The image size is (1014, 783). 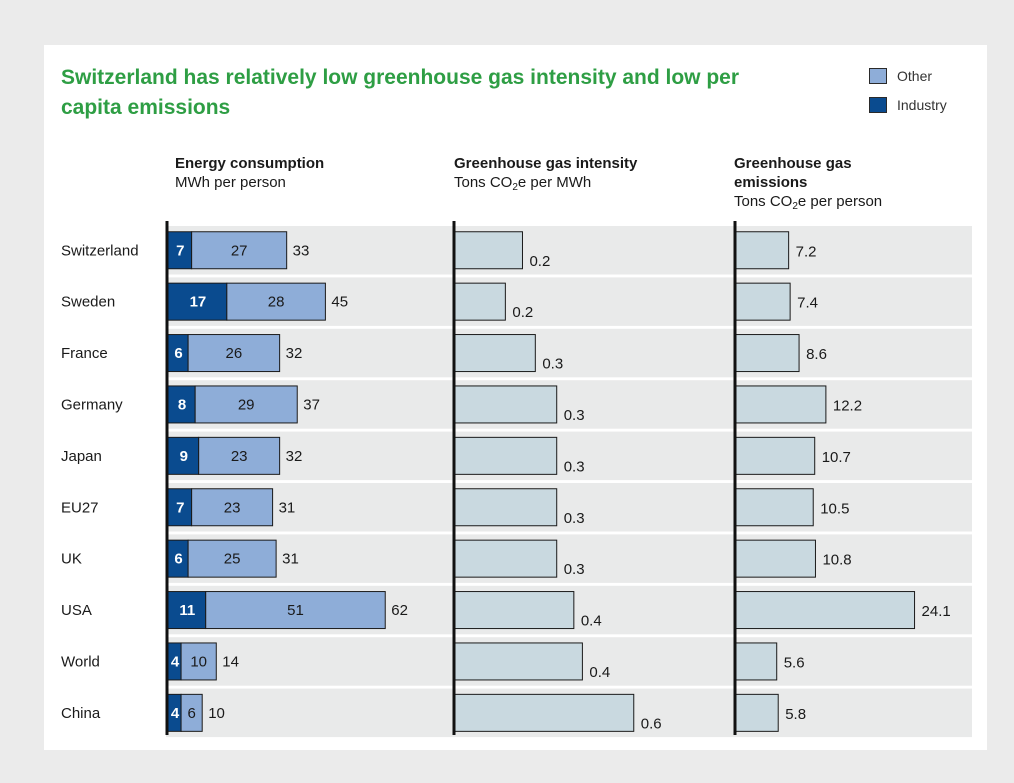 I want to click on energy-label-total-france: 32, so click(x=294, y=353).